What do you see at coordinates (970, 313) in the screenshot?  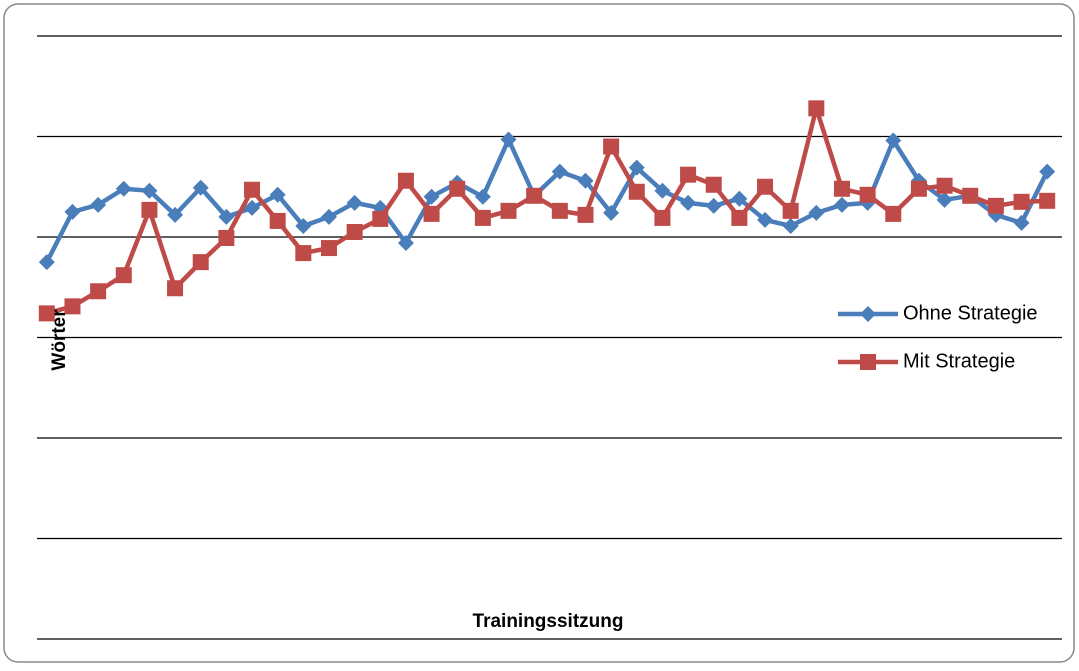 I see `legend-label: Ohne Strategie` at bounding box center [970, 313].